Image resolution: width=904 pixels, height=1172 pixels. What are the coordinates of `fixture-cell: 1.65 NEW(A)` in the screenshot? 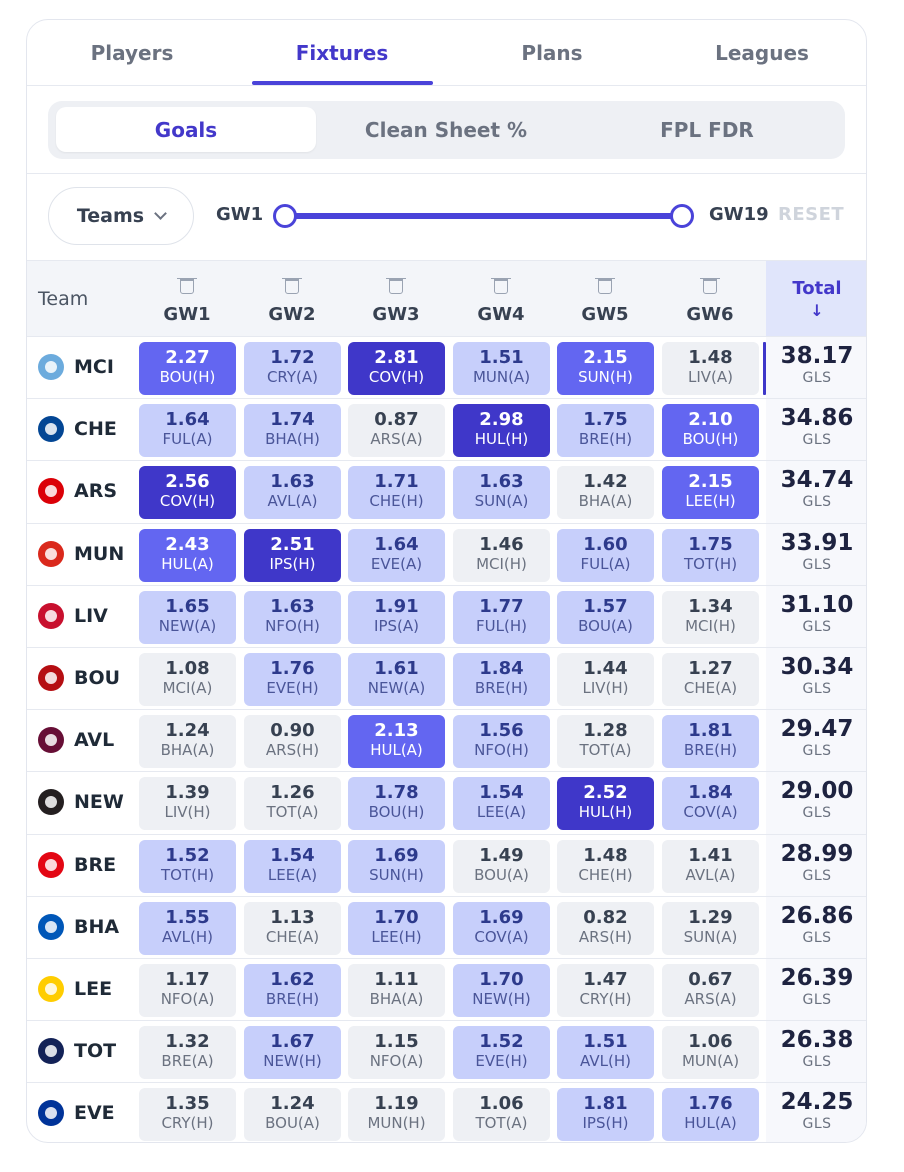 It's located at (187, 617).